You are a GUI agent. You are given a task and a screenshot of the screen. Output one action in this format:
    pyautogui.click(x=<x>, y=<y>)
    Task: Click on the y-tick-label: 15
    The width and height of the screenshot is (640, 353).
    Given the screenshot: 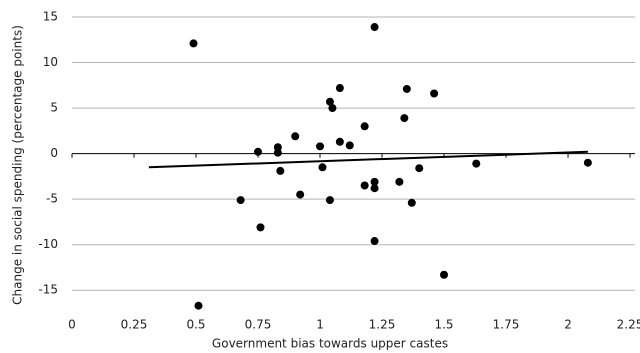 What is the action you would take?
    pyautogui.click(x=50, y=17)
    